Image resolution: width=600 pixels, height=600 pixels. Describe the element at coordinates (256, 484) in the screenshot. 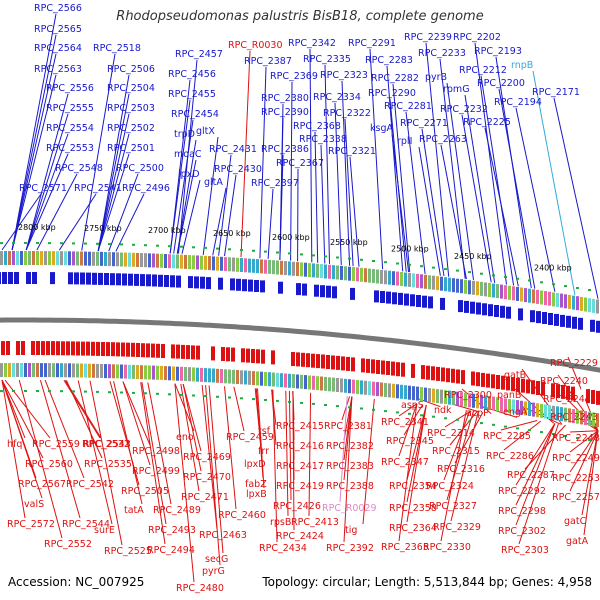

I see `gene-label: fabZ` at that location.